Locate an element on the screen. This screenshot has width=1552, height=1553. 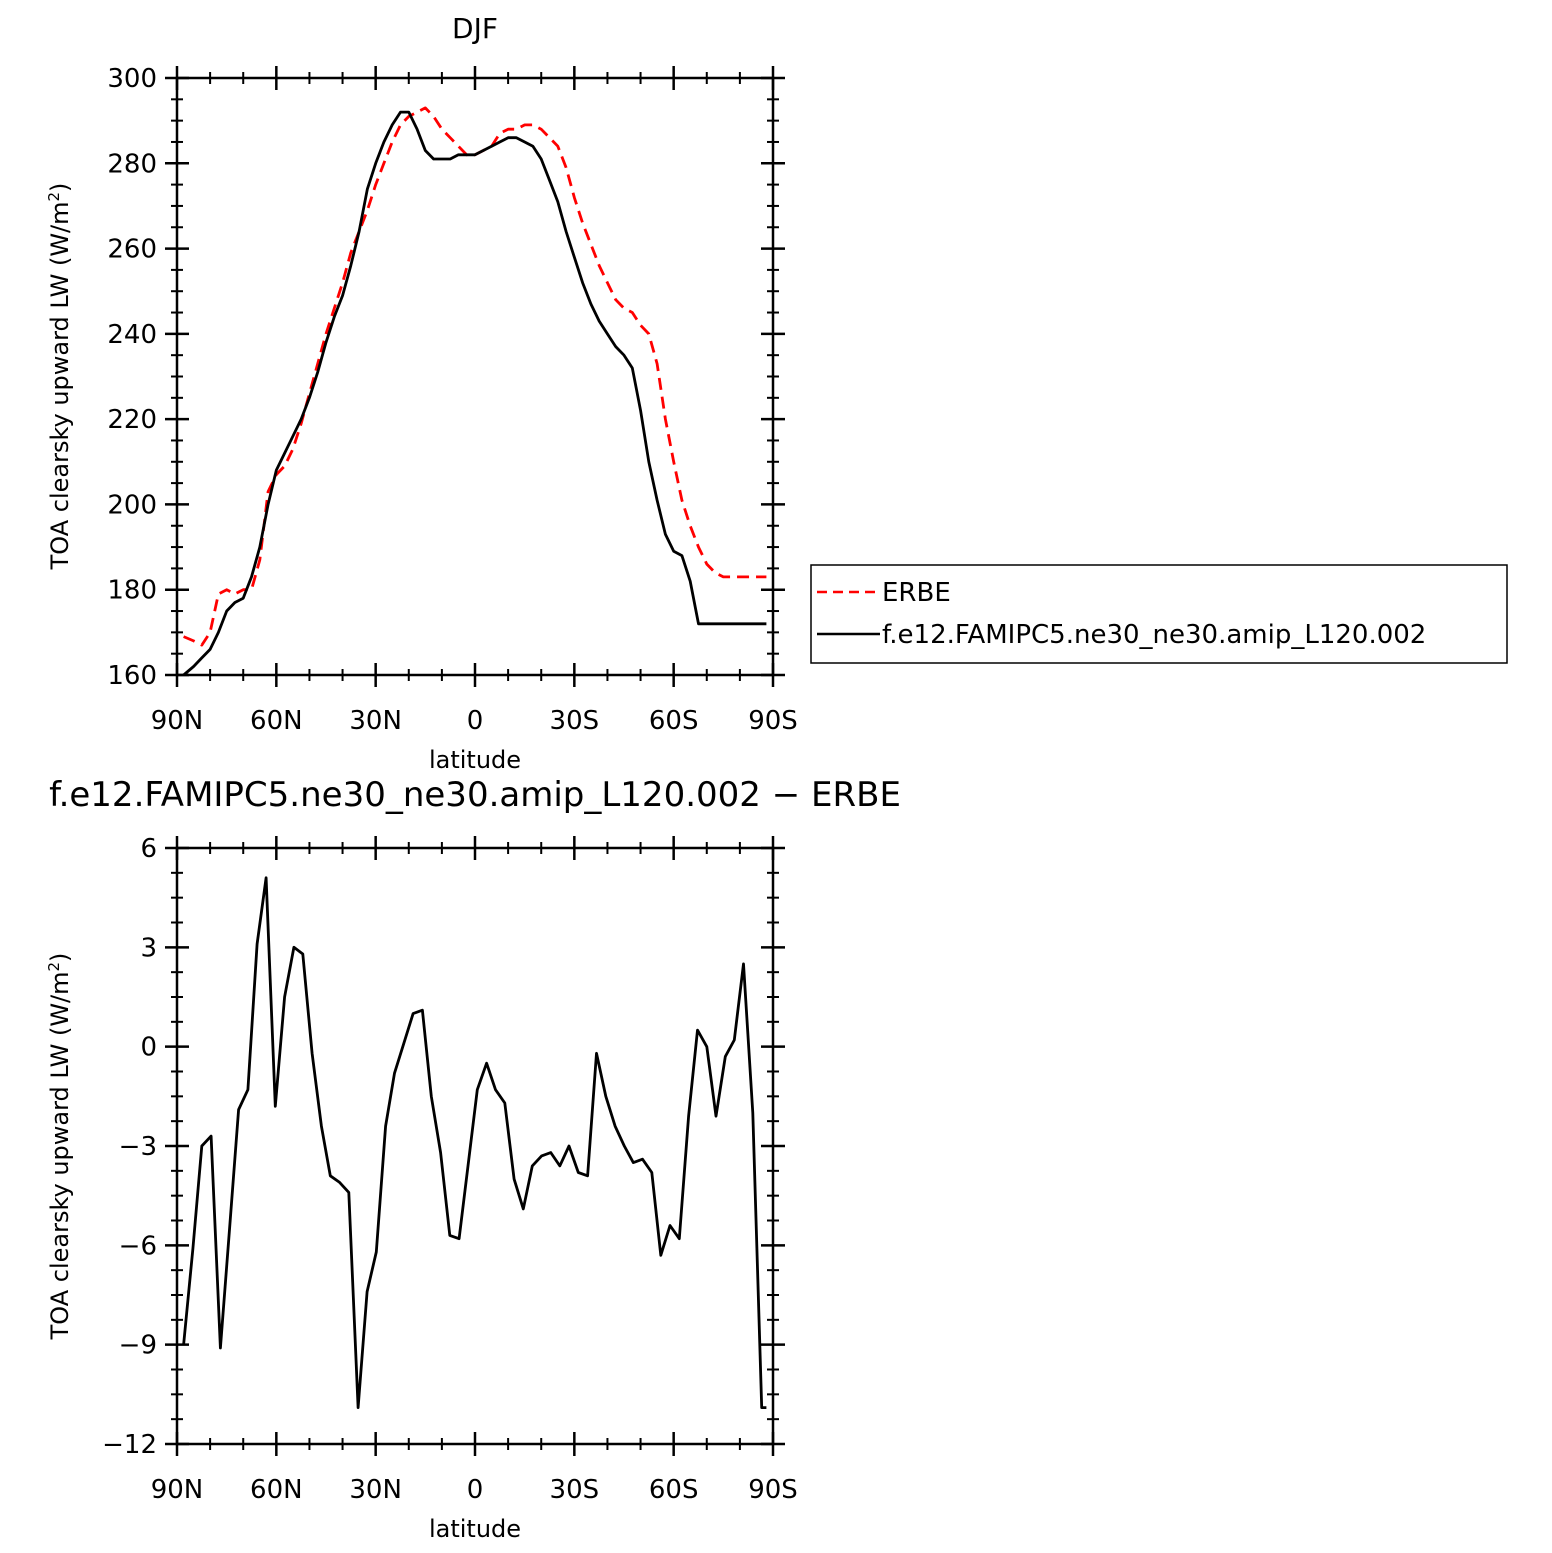
top-ylabel-main: TOA clearsky upward LW (W/m is located at coordinates (60, 385).